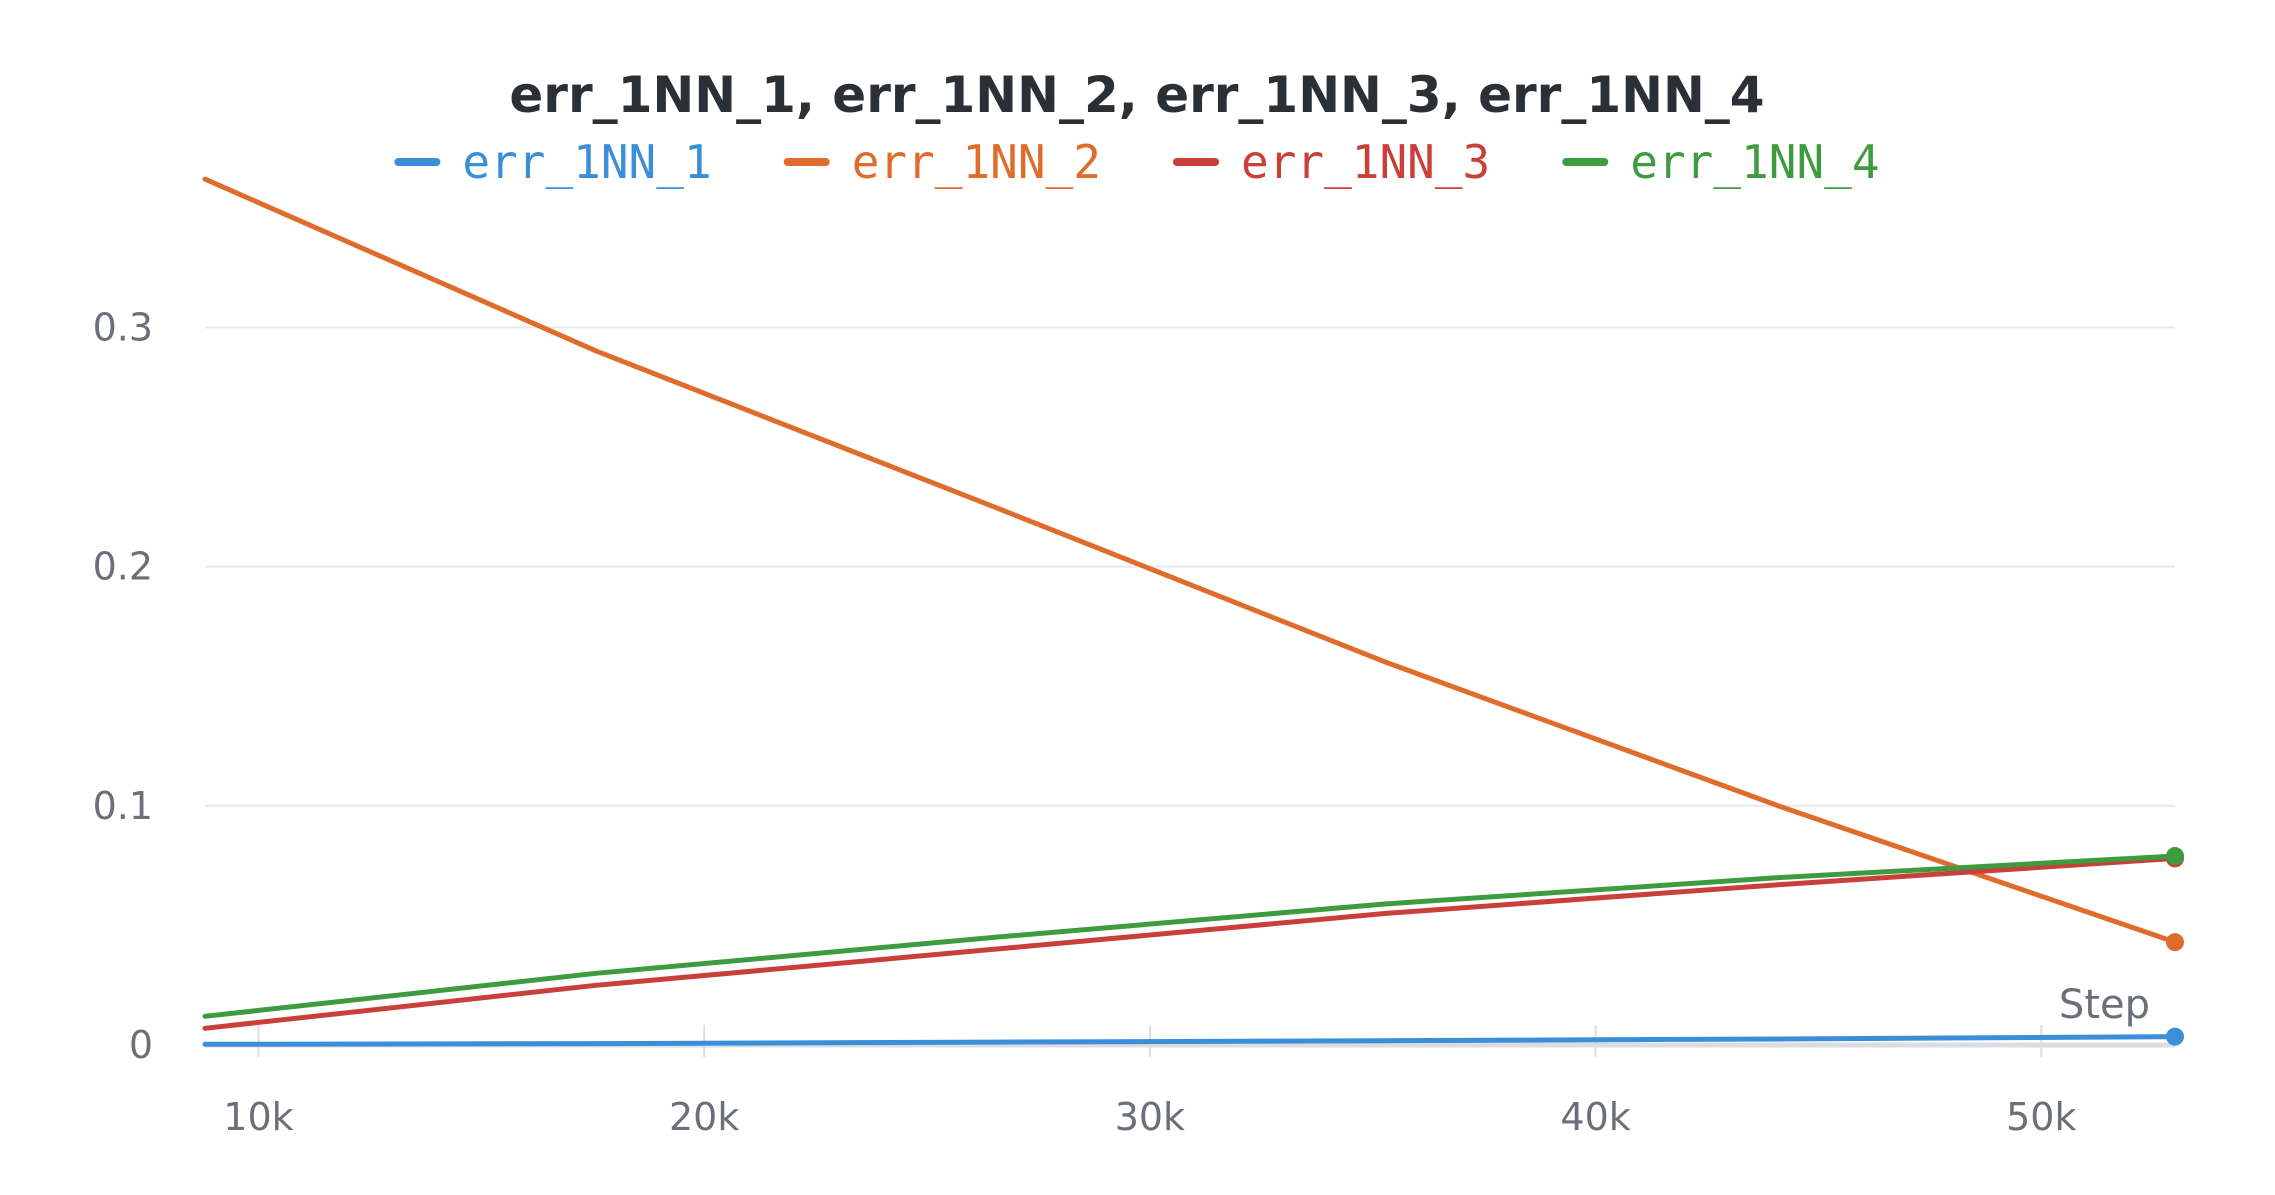  I want to click on legend-item-err_1NN_2: err_1NN_2, so click(942, 162).